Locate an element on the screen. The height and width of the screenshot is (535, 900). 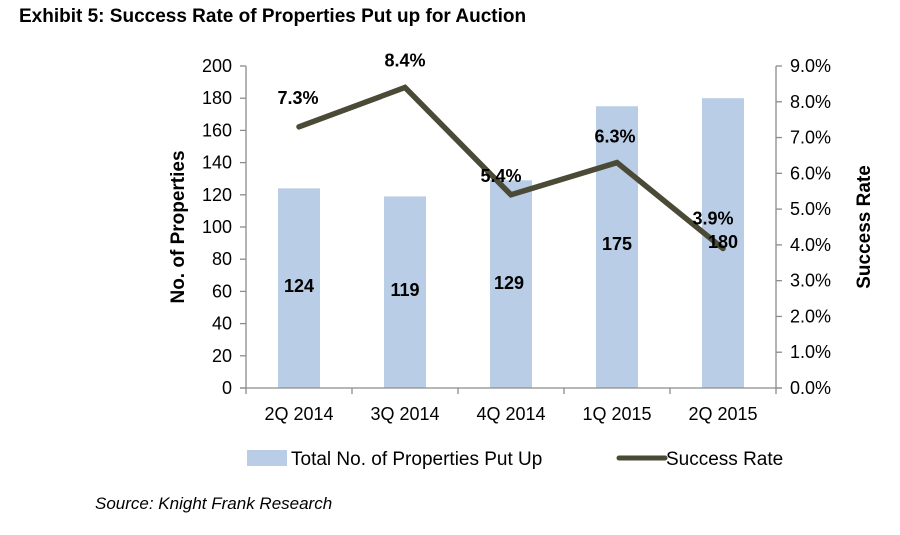
y-tick-label: 200 is located at coordinates (217, 66).